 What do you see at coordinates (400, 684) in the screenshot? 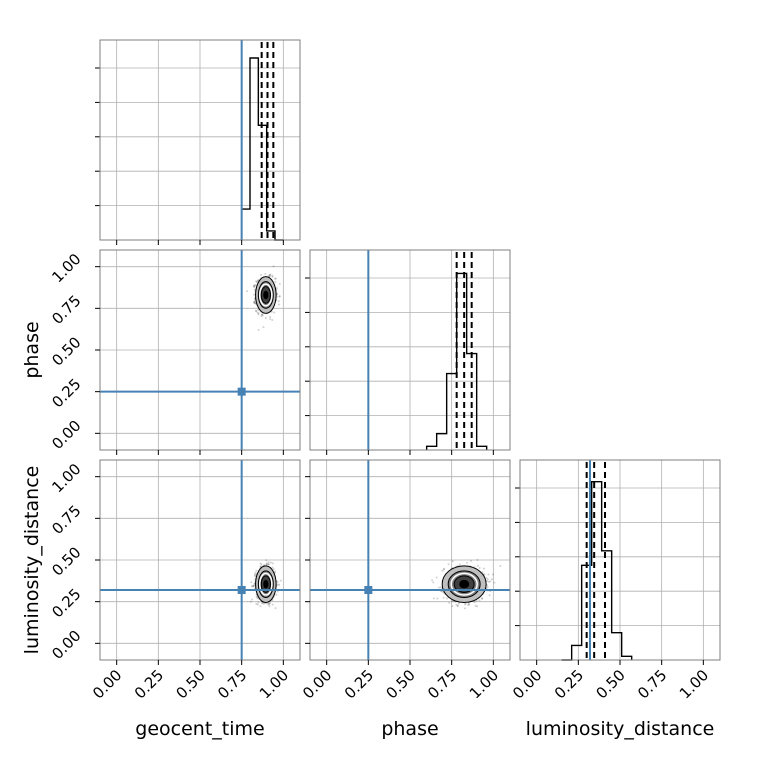
I see `x-tick-label-1-2: 0.50` at bounding box center [400, 684].